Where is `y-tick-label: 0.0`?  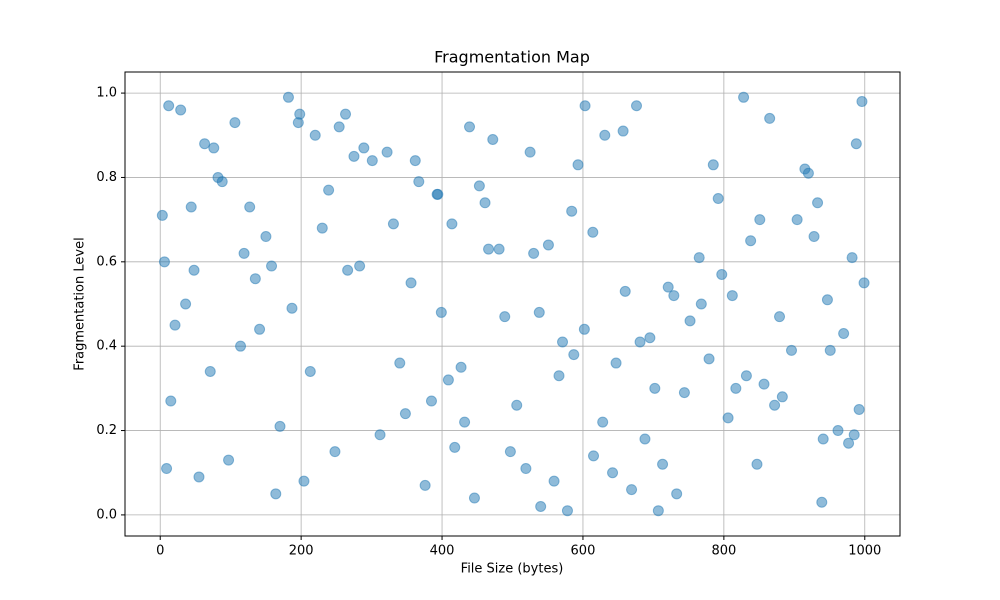
y-tick-label: 0.0 is located at coordinates (106, 514).